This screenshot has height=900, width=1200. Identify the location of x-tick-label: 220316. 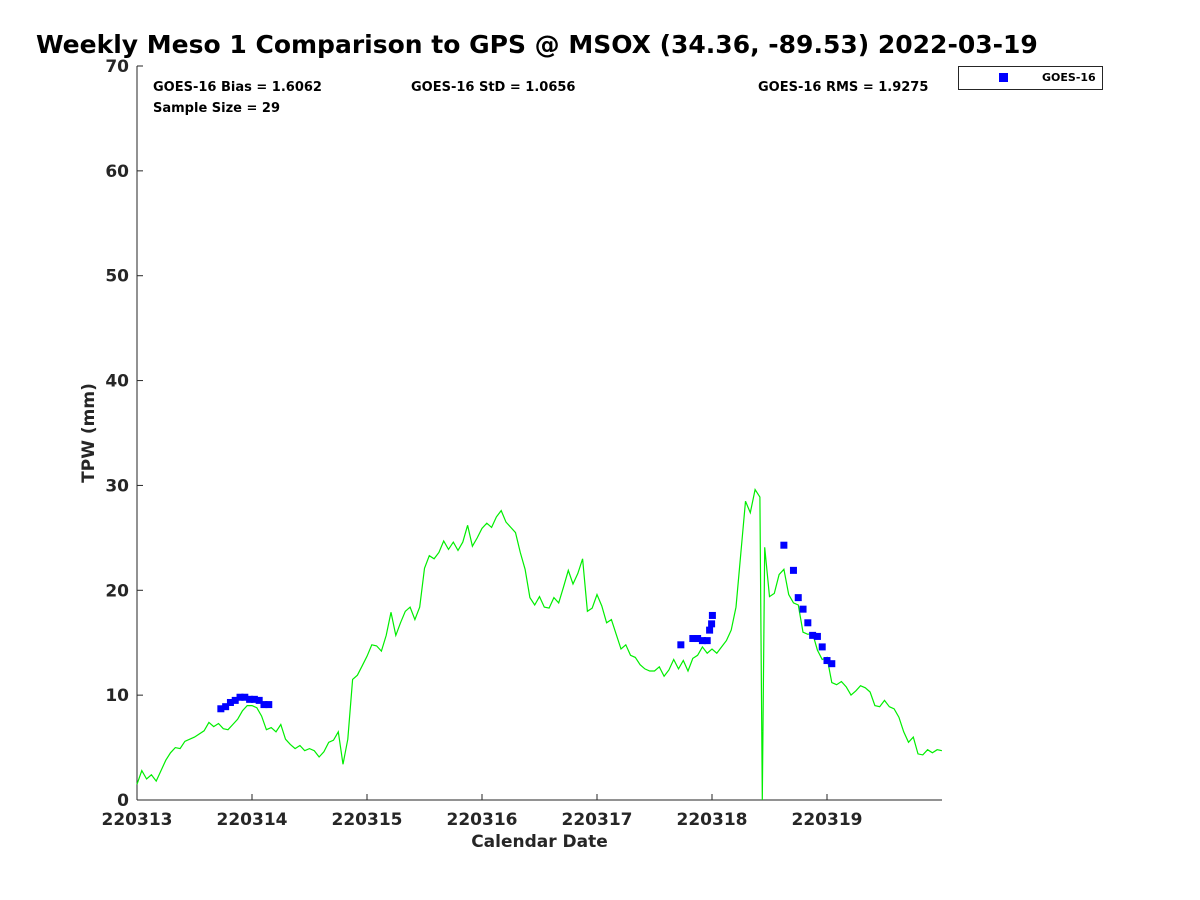
(482, 820).